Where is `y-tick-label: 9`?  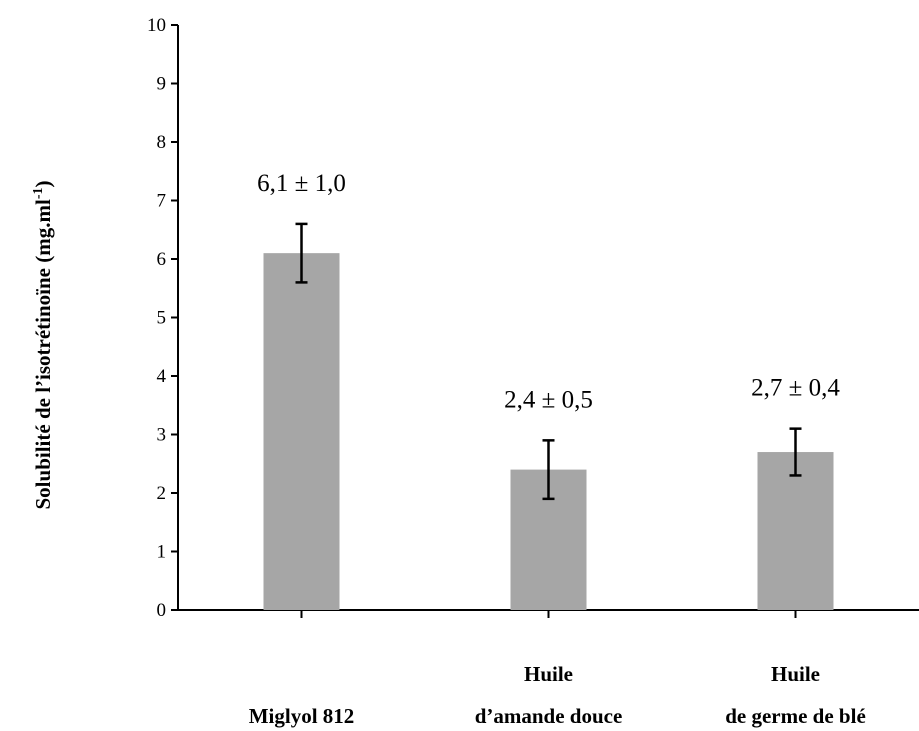
y-tick-label: 9 is located at coordinates (162, 84).